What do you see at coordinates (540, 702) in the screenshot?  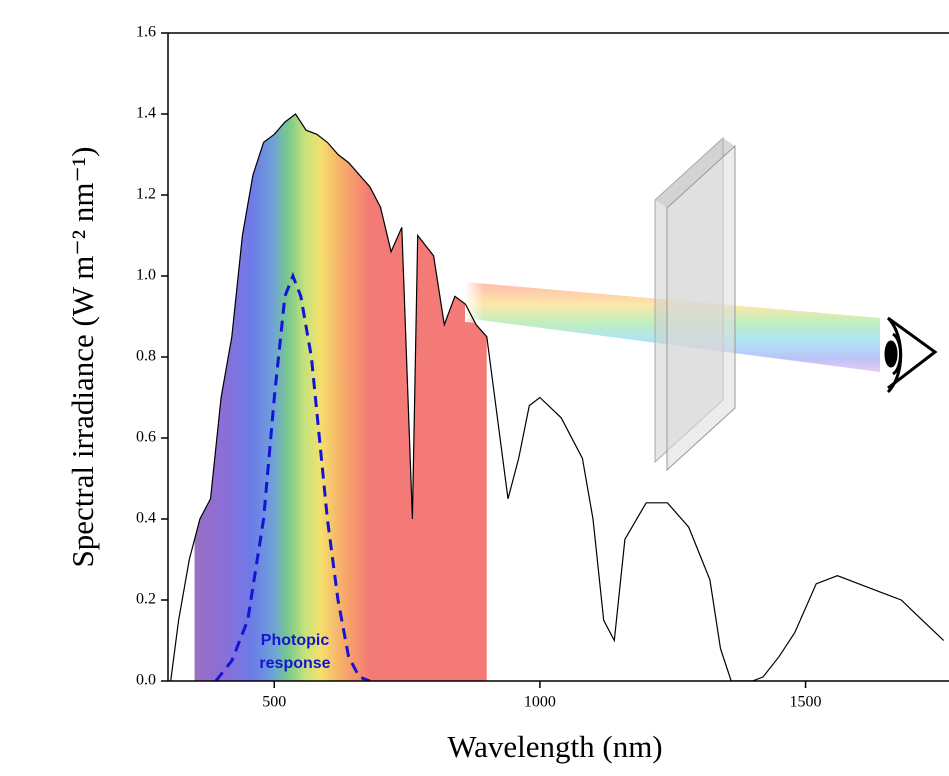 I see `x-tick-label: 1000` at bounding box center [540, 702].